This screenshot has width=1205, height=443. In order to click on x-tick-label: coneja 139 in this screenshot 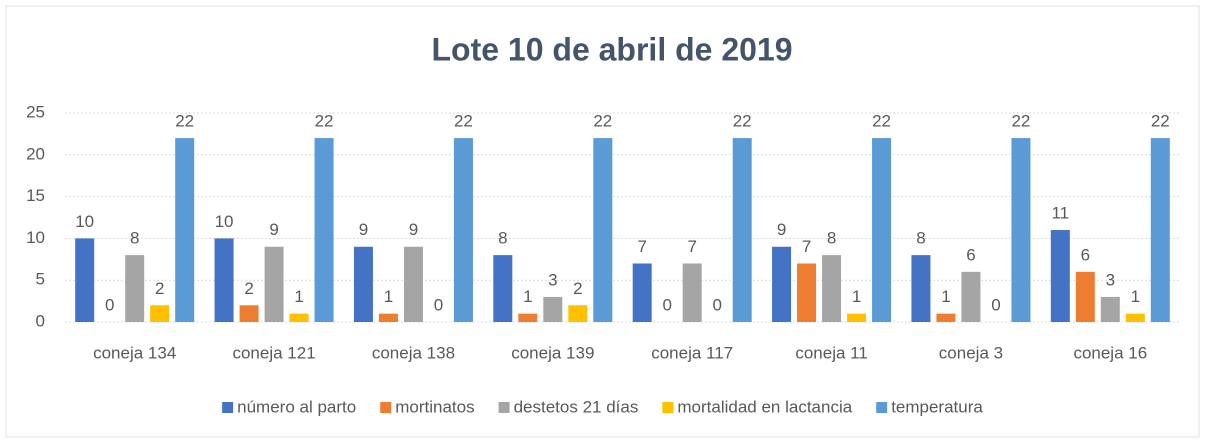, I will do `click(552, 352)`.